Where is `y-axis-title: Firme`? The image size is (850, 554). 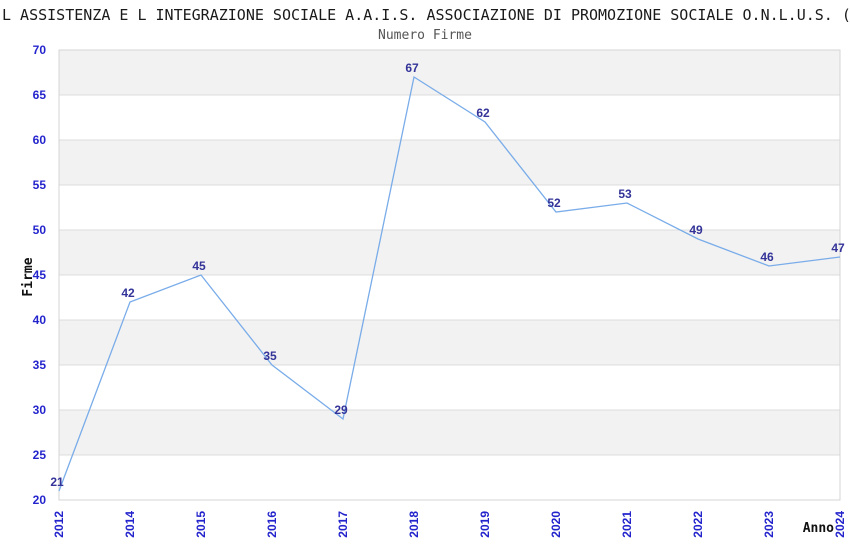
y-axis-title: Firme is located at coordinates (28, 276).